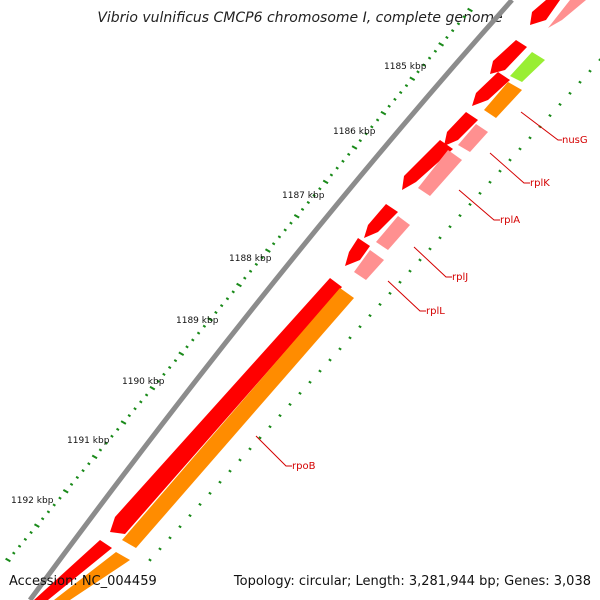  What do you see at coordinates (510, 220) in the screenshot?
I see `gene-label-rpla: rplA` at bounding box center [510, 220].